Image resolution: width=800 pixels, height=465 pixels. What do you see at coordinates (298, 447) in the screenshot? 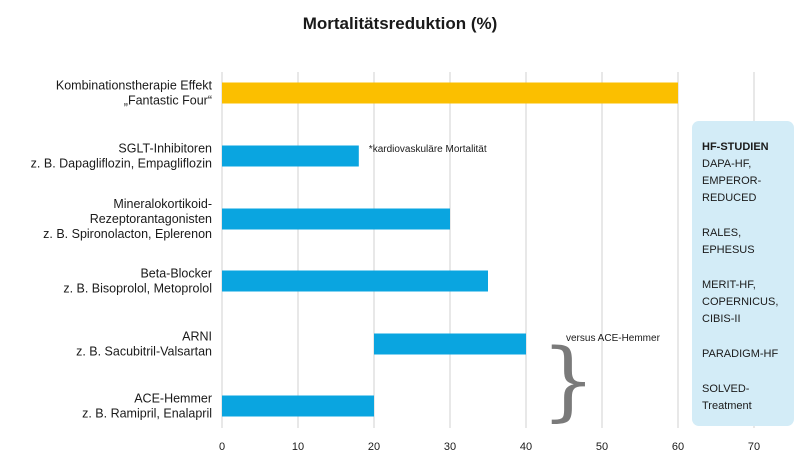
I see `x-tick-label: 10` at bounding box center [298, 447].